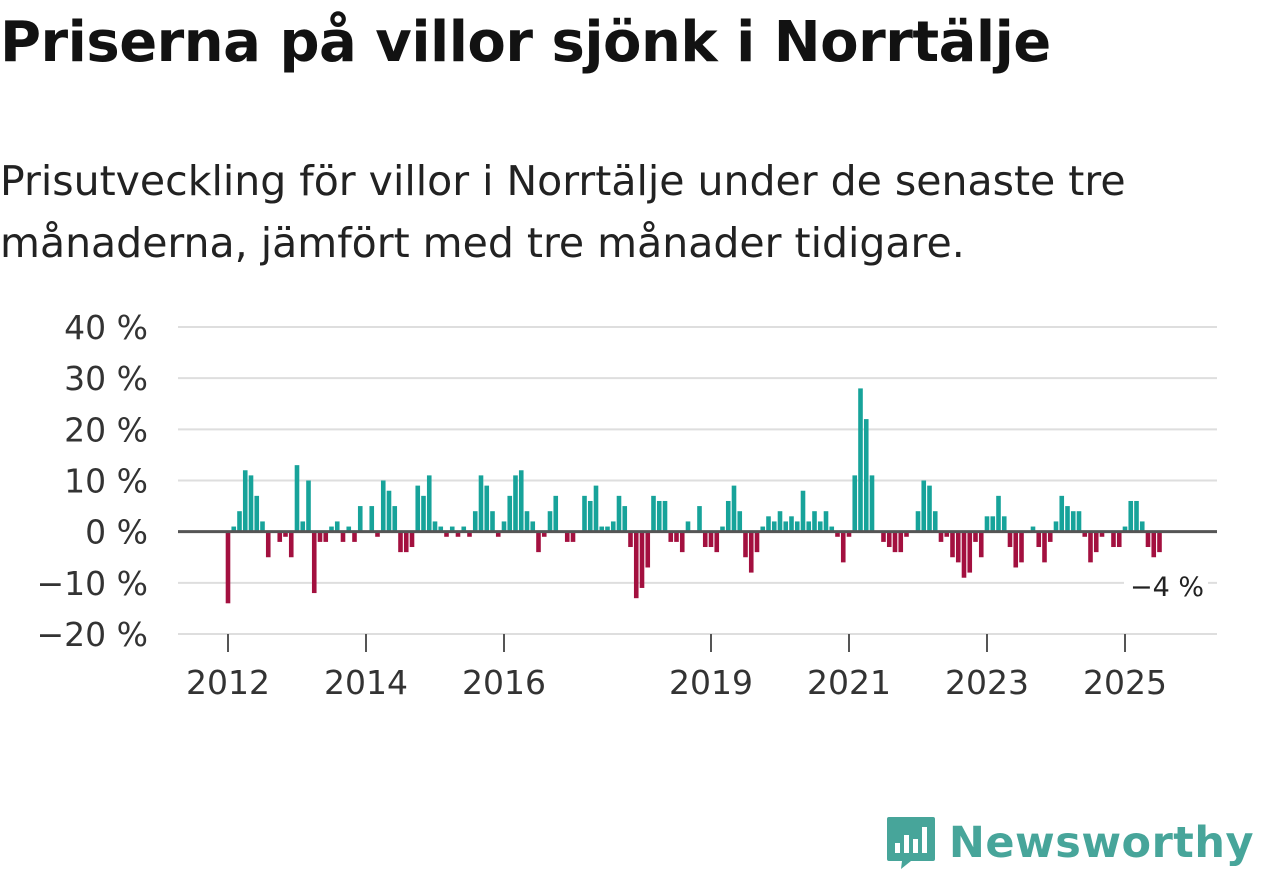  I want to click on x-tick-label: 2016, so click(504, 681).